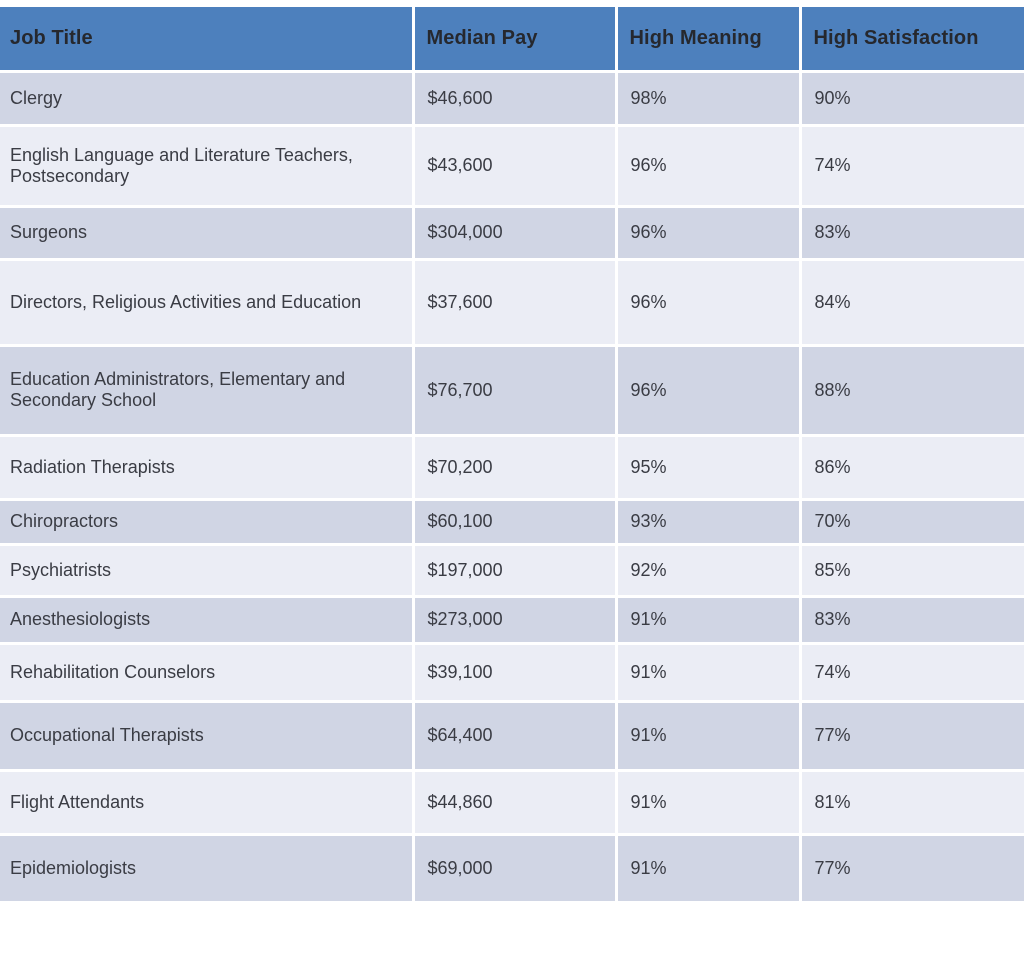 The image size is (1024, 960). What do you see at coordinates (207, 802) in the screenshot?
I see `job-title-cell: Flight Attendants` at bounding box center [207, 802].